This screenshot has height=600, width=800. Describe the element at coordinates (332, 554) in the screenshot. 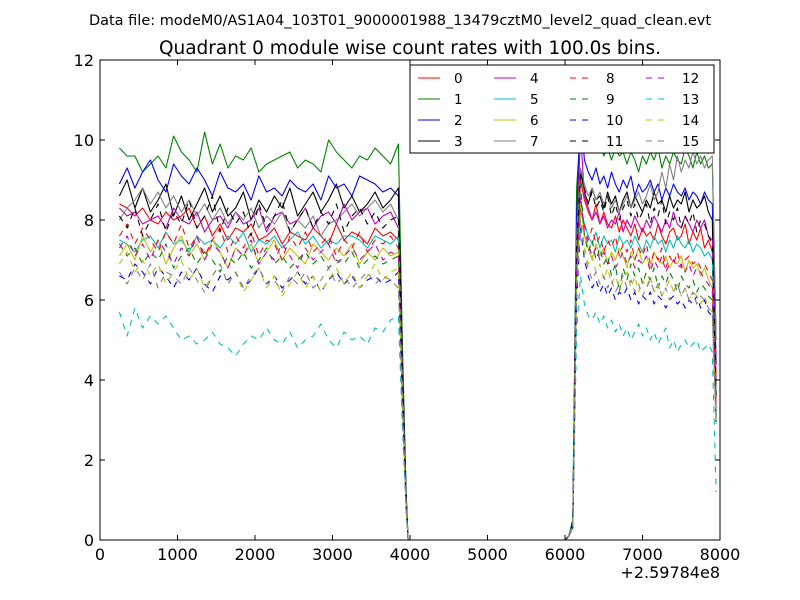

I see `x-tick-label: 3000` at that location.